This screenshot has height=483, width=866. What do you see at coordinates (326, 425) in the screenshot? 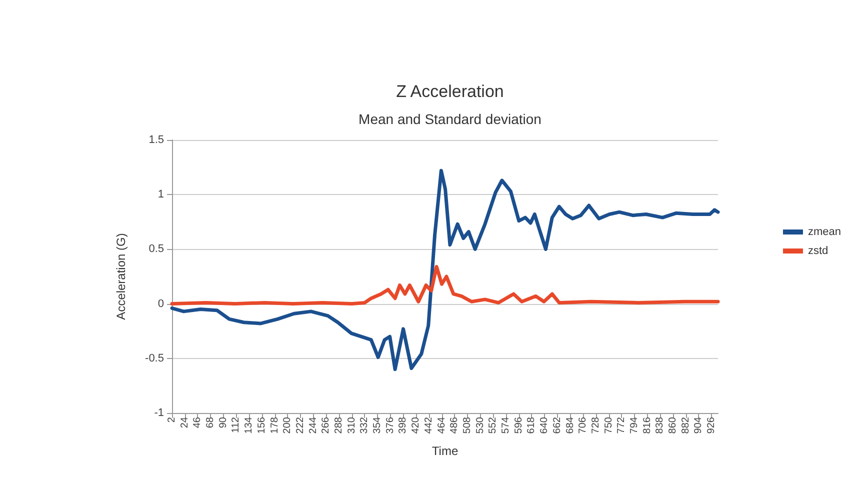
I see `x-tick-label: 266` at bounding box center [326, 425].